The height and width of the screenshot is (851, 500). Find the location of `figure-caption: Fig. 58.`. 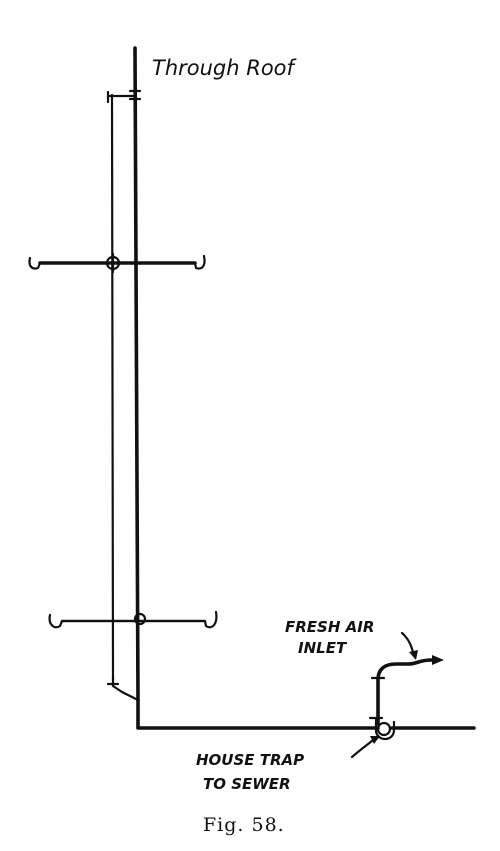

figure-caption: Fig. 58. is located at coordinates (244, 825).